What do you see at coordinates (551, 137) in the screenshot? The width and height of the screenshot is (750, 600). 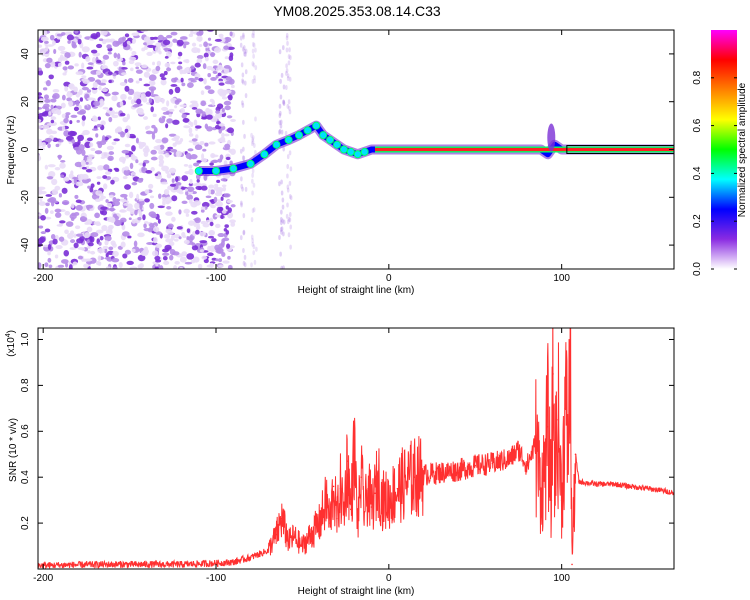 I see `ridge-bump` at bounding box center [551, 137].